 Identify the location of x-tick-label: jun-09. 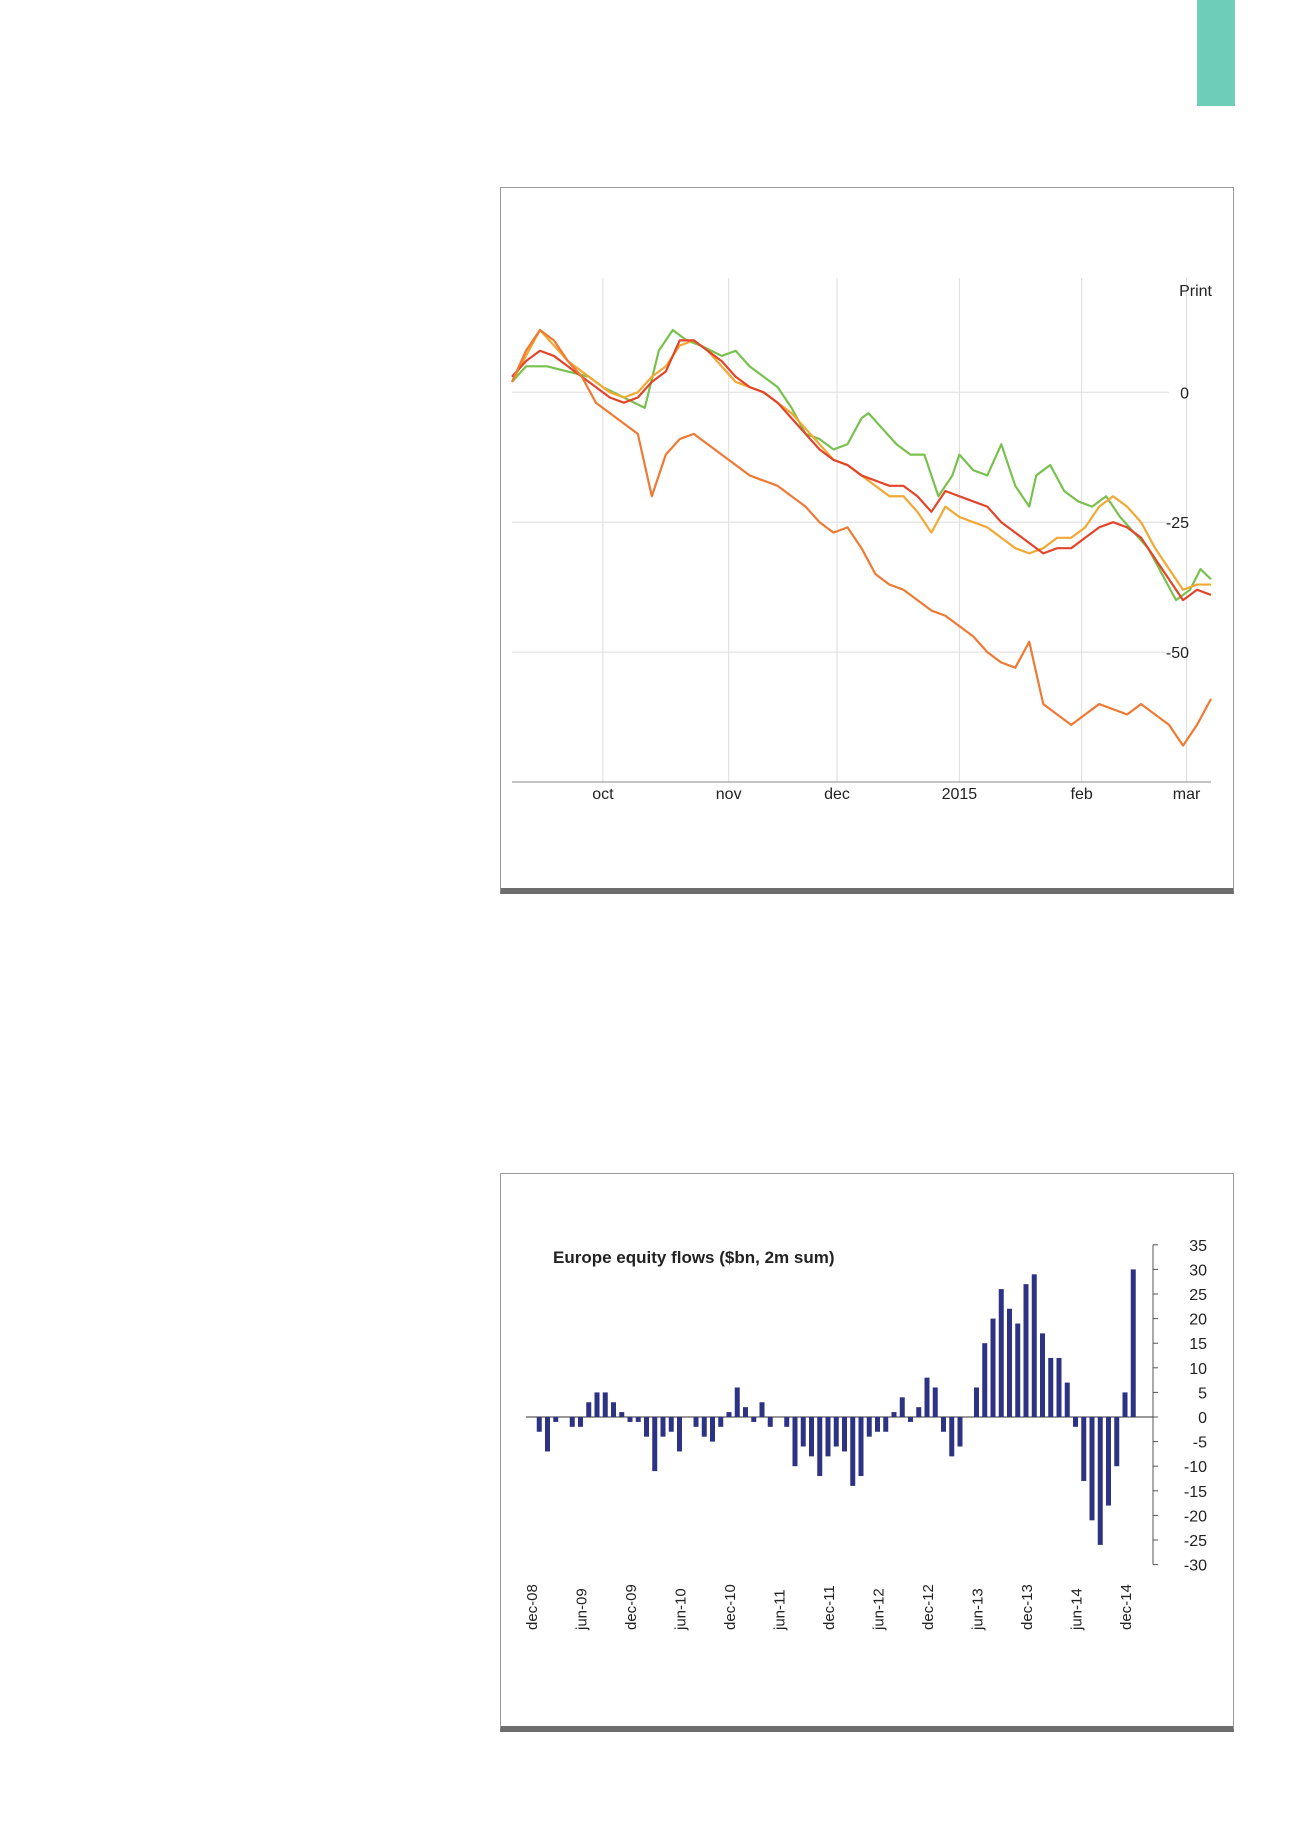
(582, 1609).